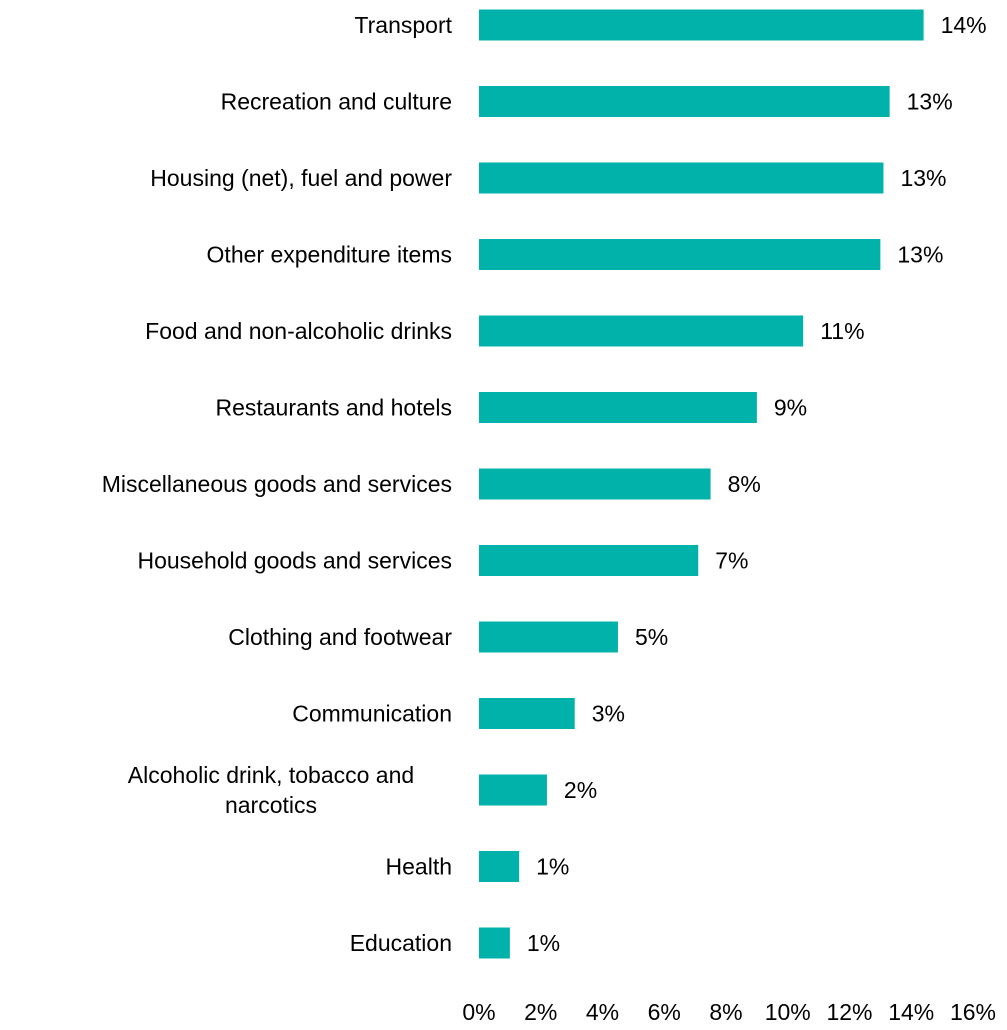  I want to click on data-label: 3%, so click(608, 714).